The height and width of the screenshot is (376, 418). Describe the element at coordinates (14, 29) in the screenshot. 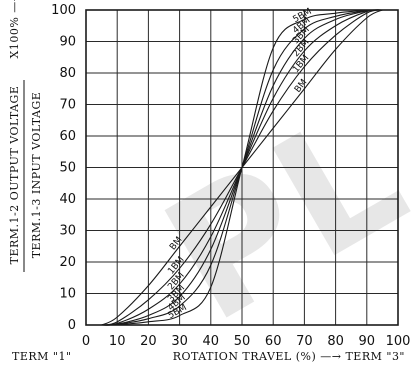

I see `y-axis-label-suffix: X100% —→` at that location.